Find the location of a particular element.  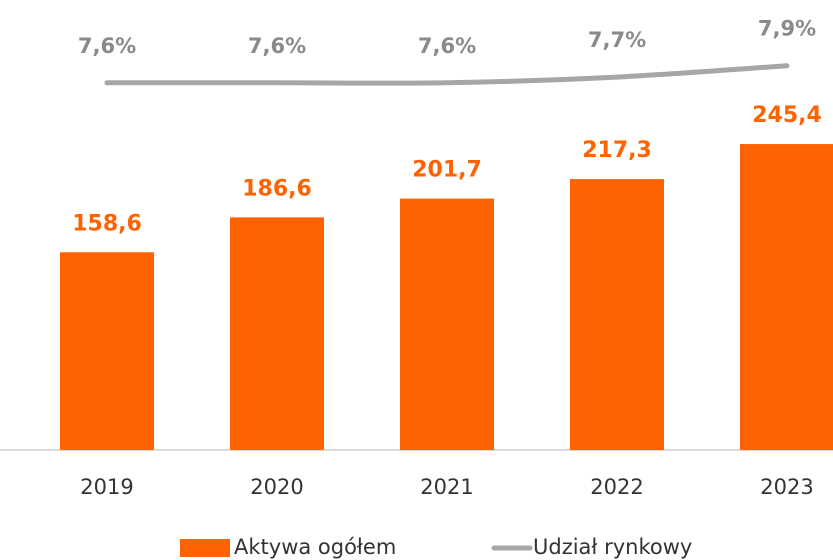

legend-label: Udział rynkowy is located at coordinates (612, 547).